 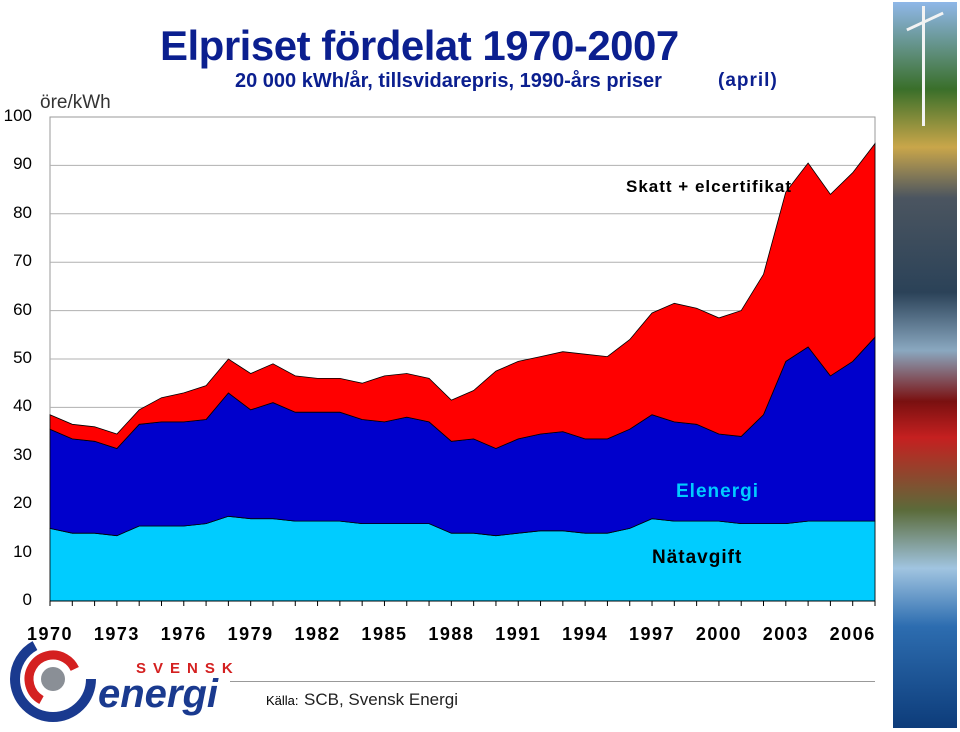 I want to click on logo-word-energi: energi, so click(x=158, y=694).